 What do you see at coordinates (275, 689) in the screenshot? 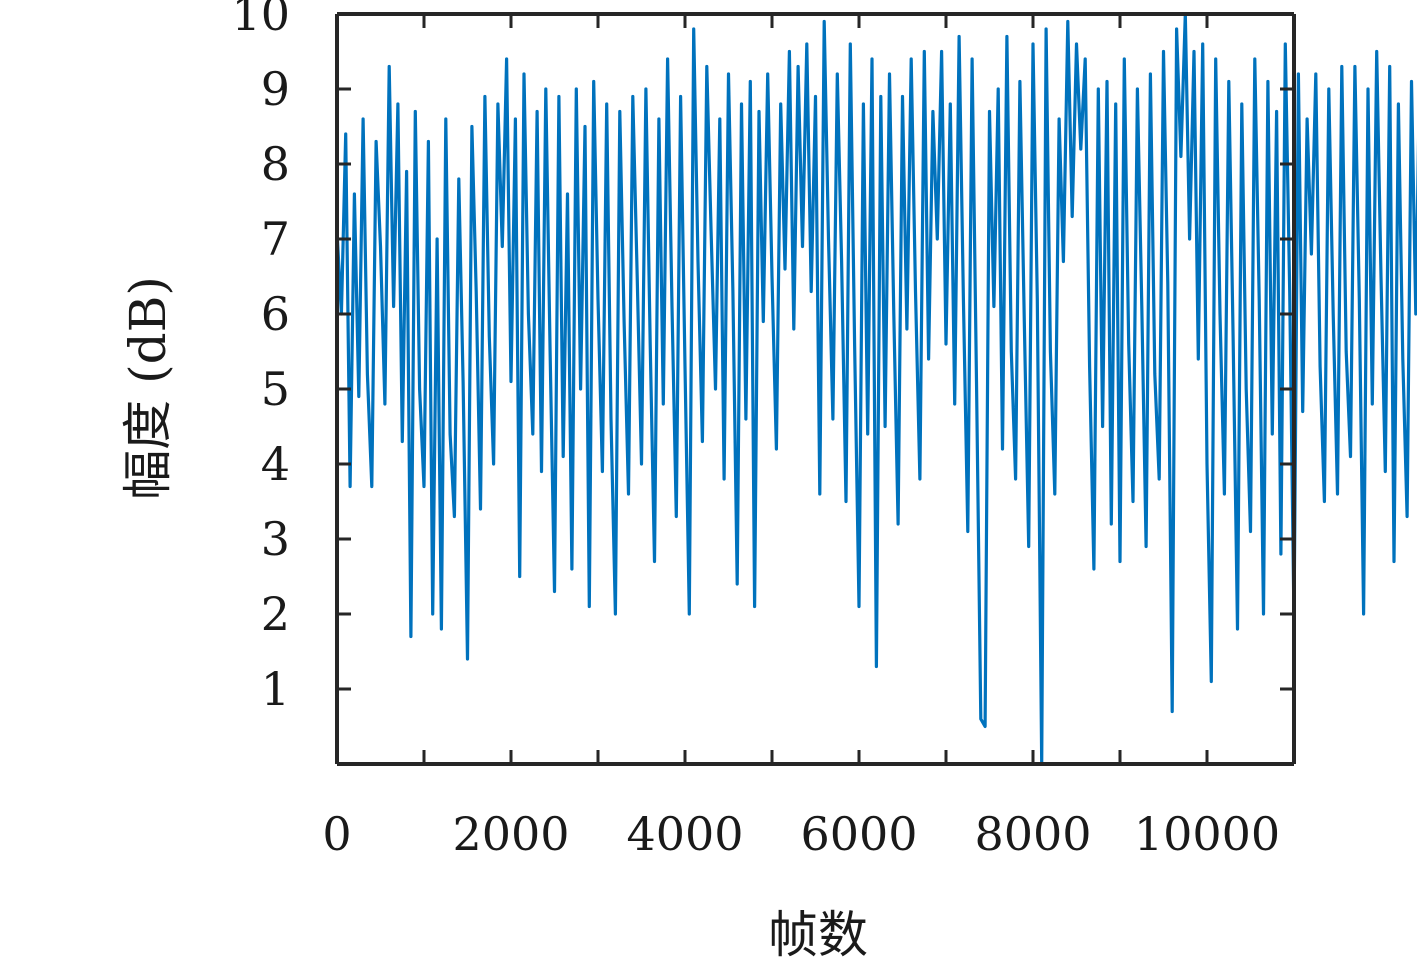
I see `y-tick-label: 1` at bounding box center [275, 689].